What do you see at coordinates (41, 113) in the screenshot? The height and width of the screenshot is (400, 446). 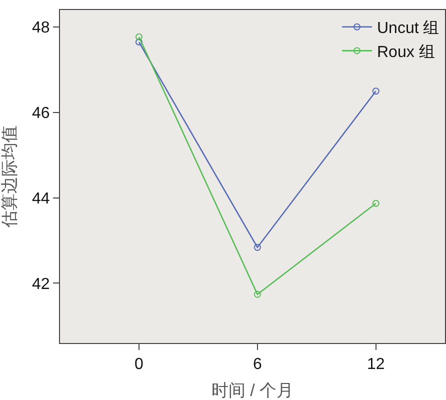 I see `y-tick-label: 46` at bounding box center [41, 113].